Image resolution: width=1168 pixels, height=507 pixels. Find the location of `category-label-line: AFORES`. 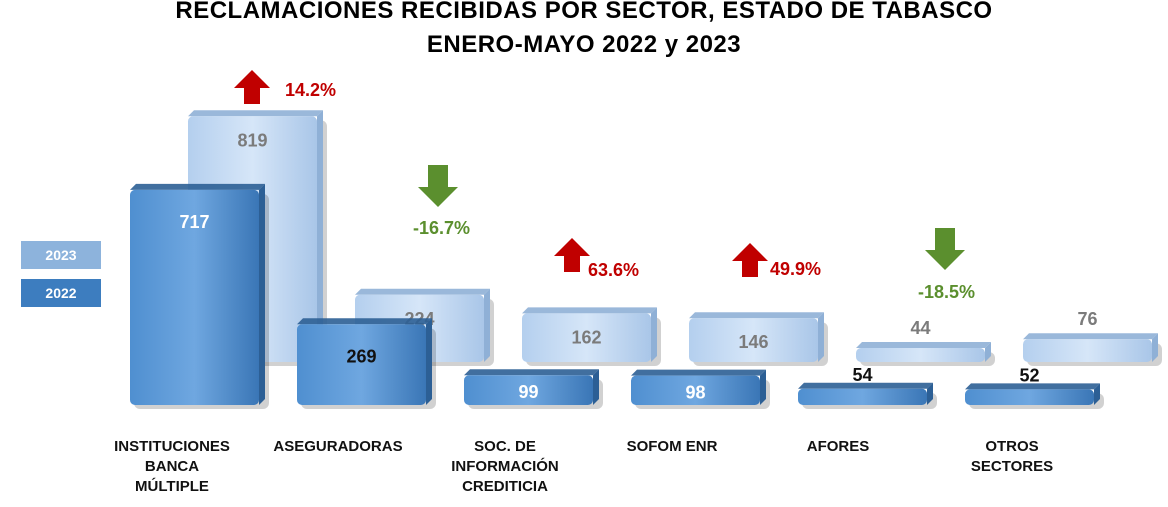

category-label-line: AFORES is located at coordinates (838, 446).